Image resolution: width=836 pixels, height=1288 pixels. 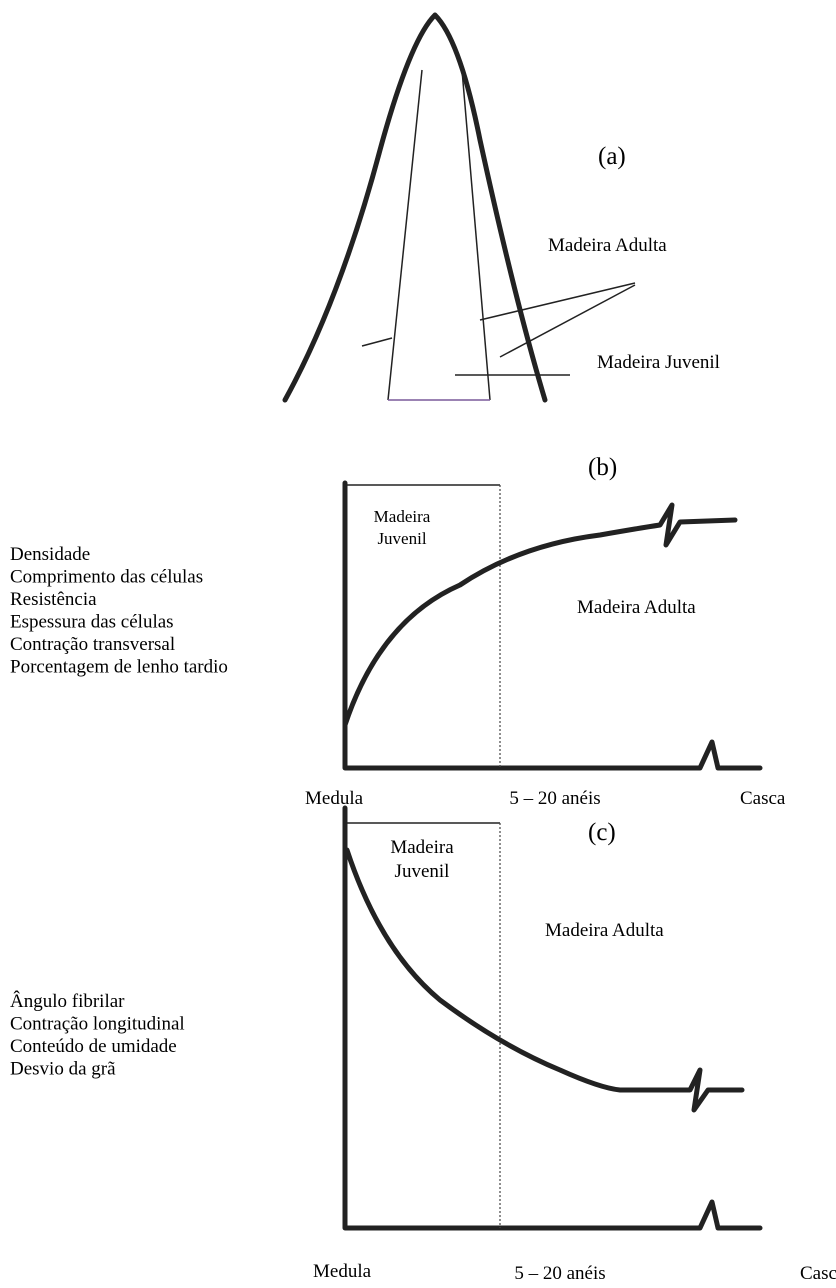 I want to click on property-label: Densidade, so click(x=50, y=554).